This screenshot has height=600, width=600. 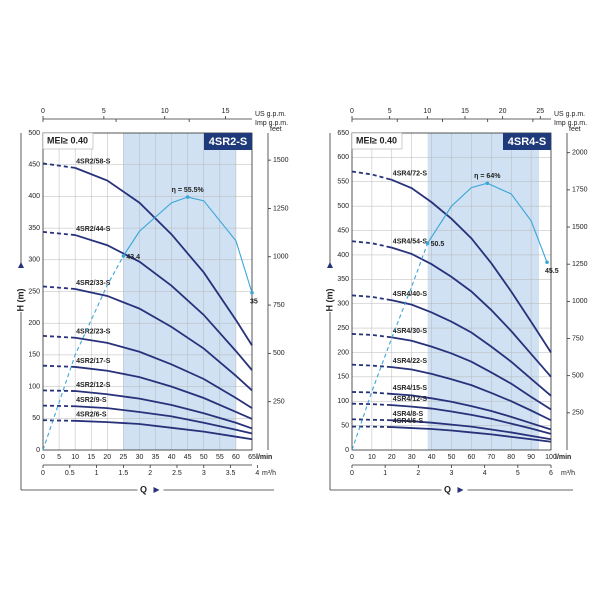 I want to click on q-arrow, so click(x=460, y=490).